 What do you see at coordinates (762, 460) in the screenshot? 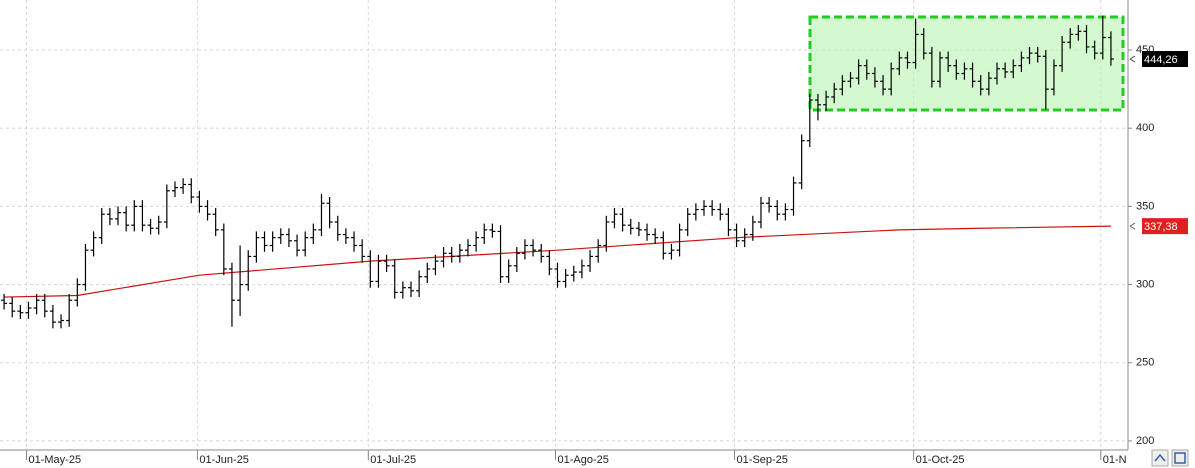
I see `x-tick-label: 01-Sep-25` at bounding box center [762, 460].